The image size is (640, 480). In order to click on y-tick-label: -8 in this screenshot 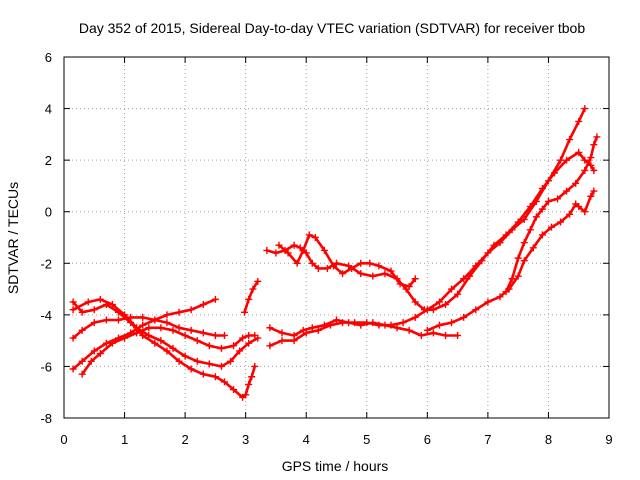, I will do `click(46, 418)`.